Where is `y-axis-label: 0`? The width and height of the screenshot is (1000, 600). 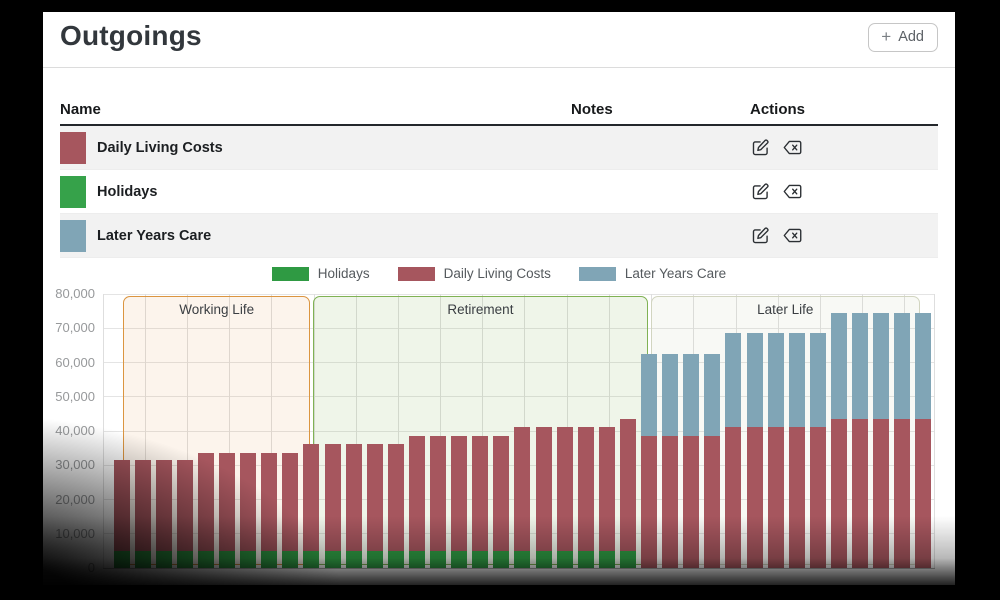
y-axis-label: 0 is located at coordinates (91, 567).